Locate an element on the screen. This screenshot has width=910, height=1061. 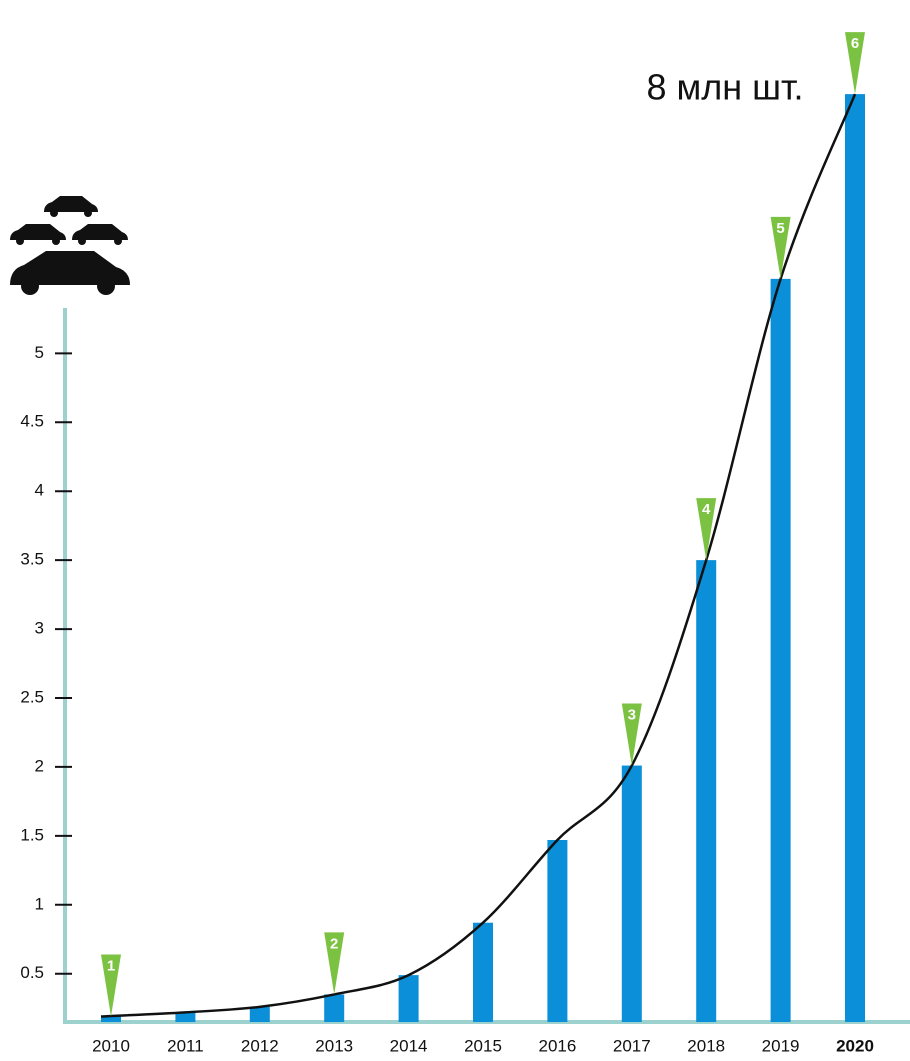
marker-label: 3 is located at coordinates (632, 715).